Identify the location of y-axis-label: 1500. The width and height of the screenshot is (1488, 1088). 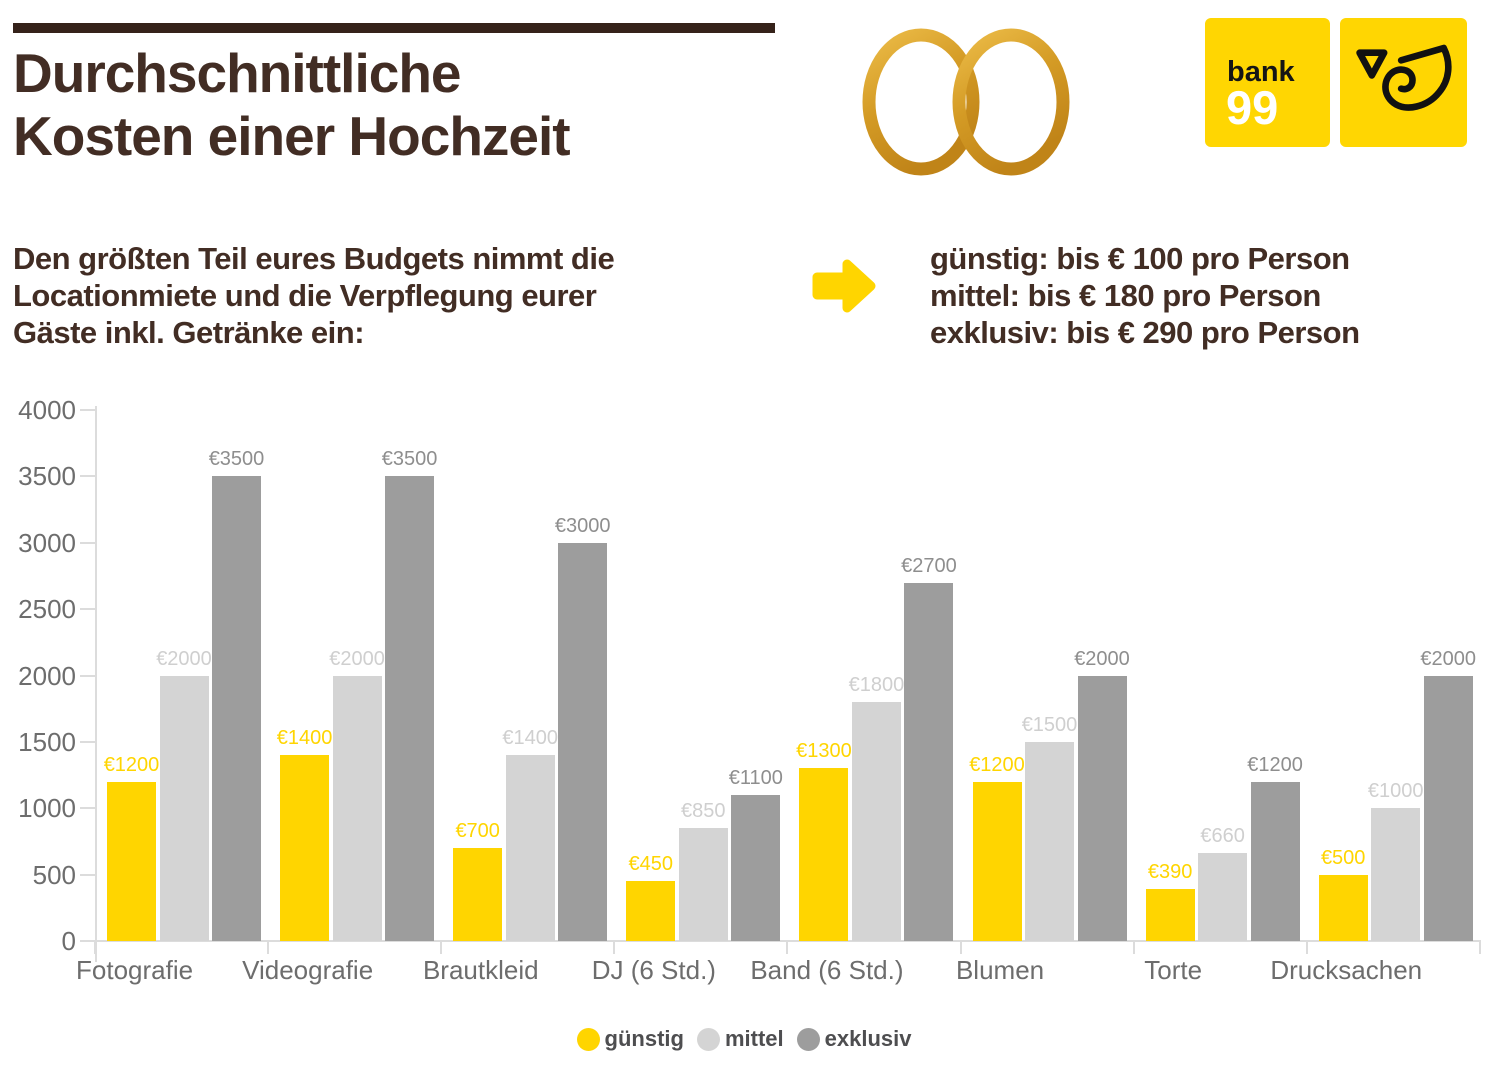
(47, 741).